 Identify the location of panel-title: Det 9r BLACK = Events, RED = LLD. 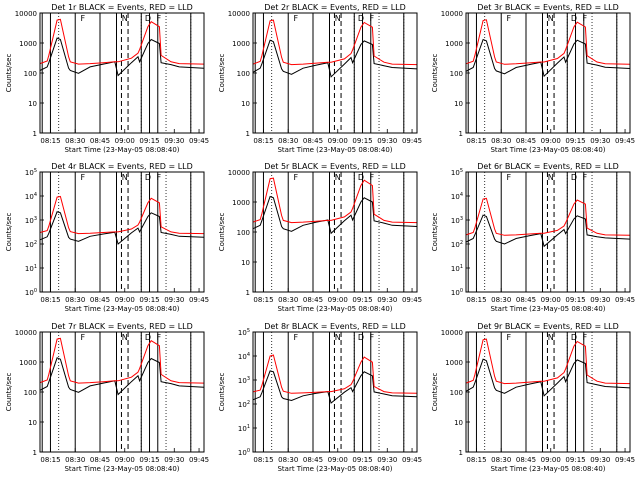
(548, 326).